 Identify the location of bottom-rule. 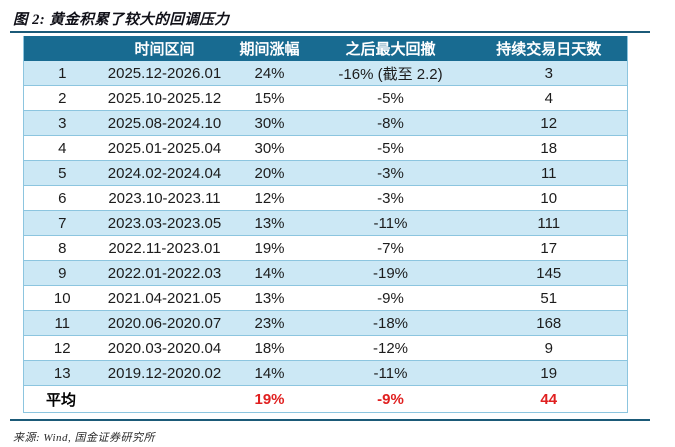
(330, 420).